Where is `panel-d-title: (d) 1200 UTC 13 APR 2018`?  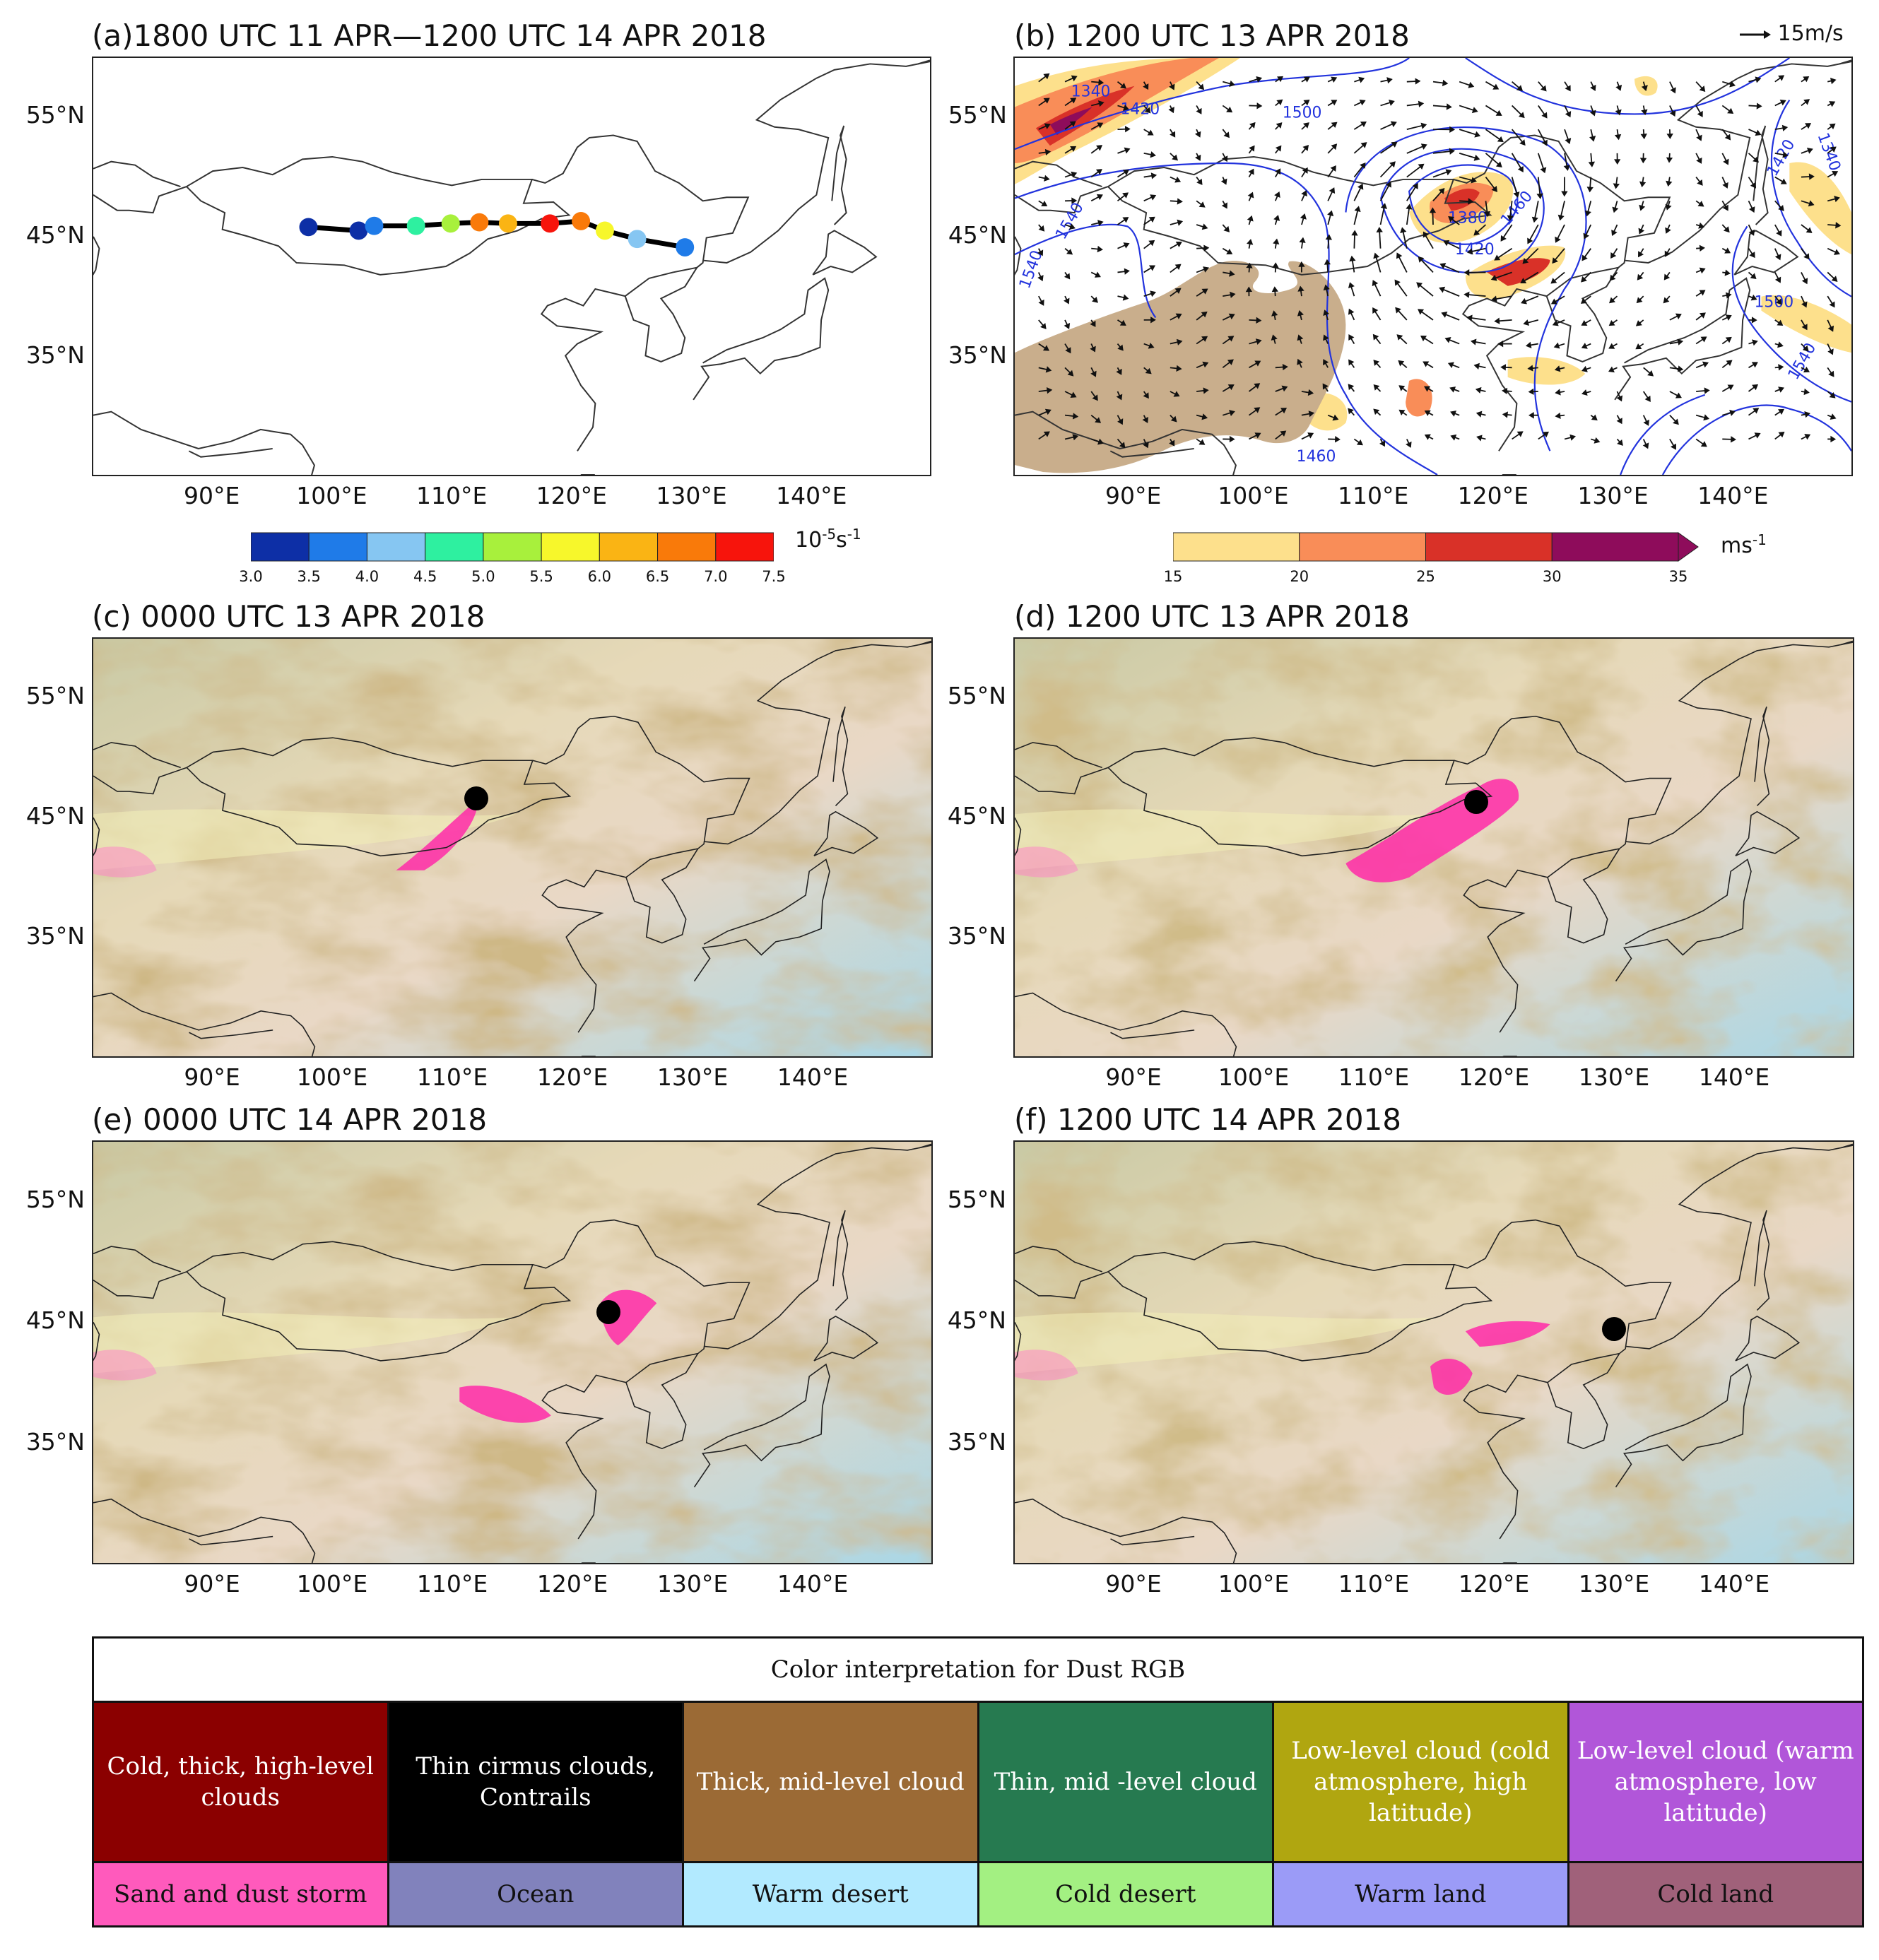
panel-d-title: (d) 1200 UTC 13 APR 2018 is located at coordinates (1212, 616).